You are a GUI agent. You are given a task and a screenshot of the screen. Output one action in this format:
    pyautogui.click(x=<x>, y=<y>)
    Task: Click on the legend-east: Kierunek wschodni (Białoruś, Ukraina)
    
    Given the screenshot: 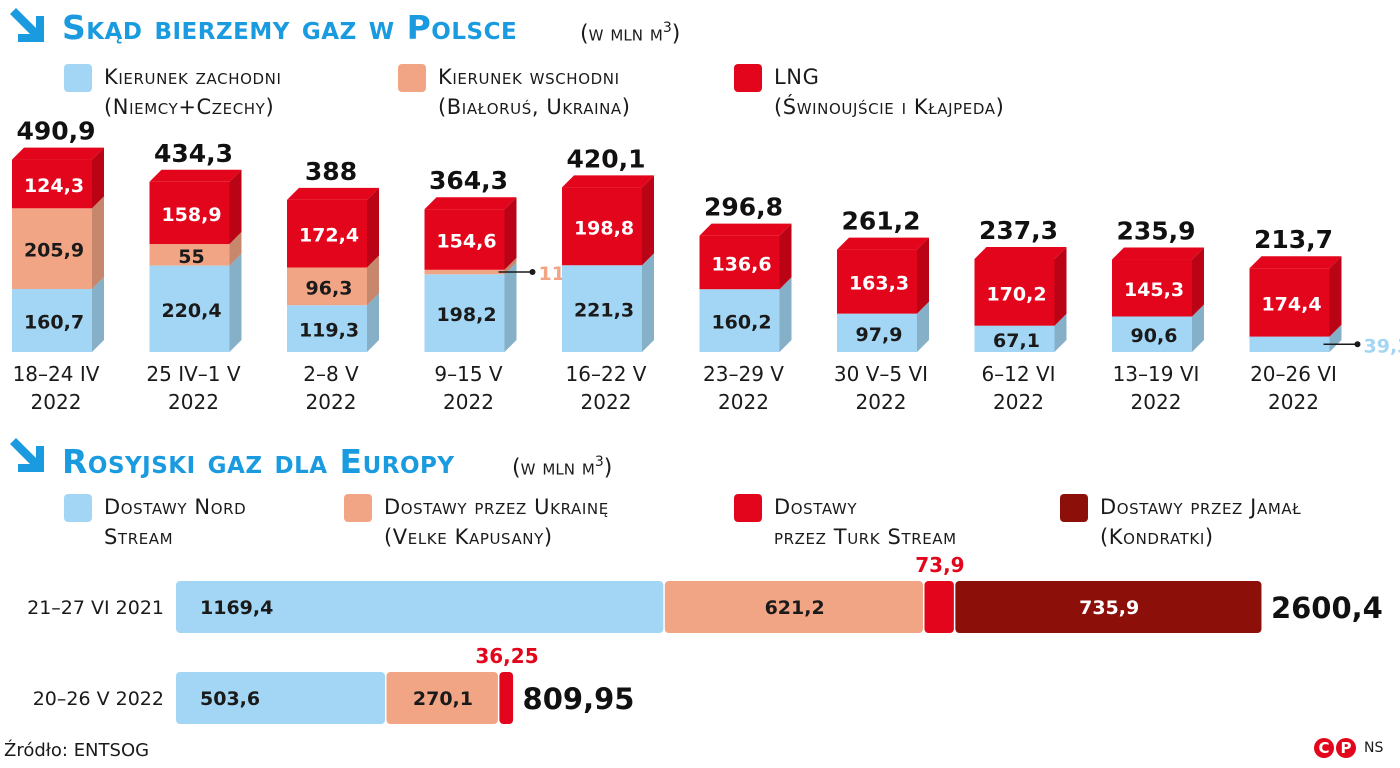 What is the action you would take?
    pyautogui.click(x=514, y=92)
    